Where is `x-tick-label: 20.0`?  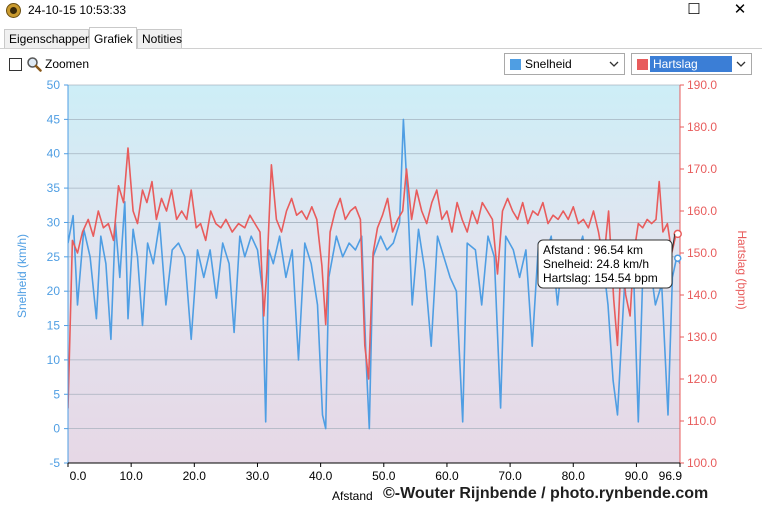
x-tick-label: 20.0 is located at coordinates (195, 476).